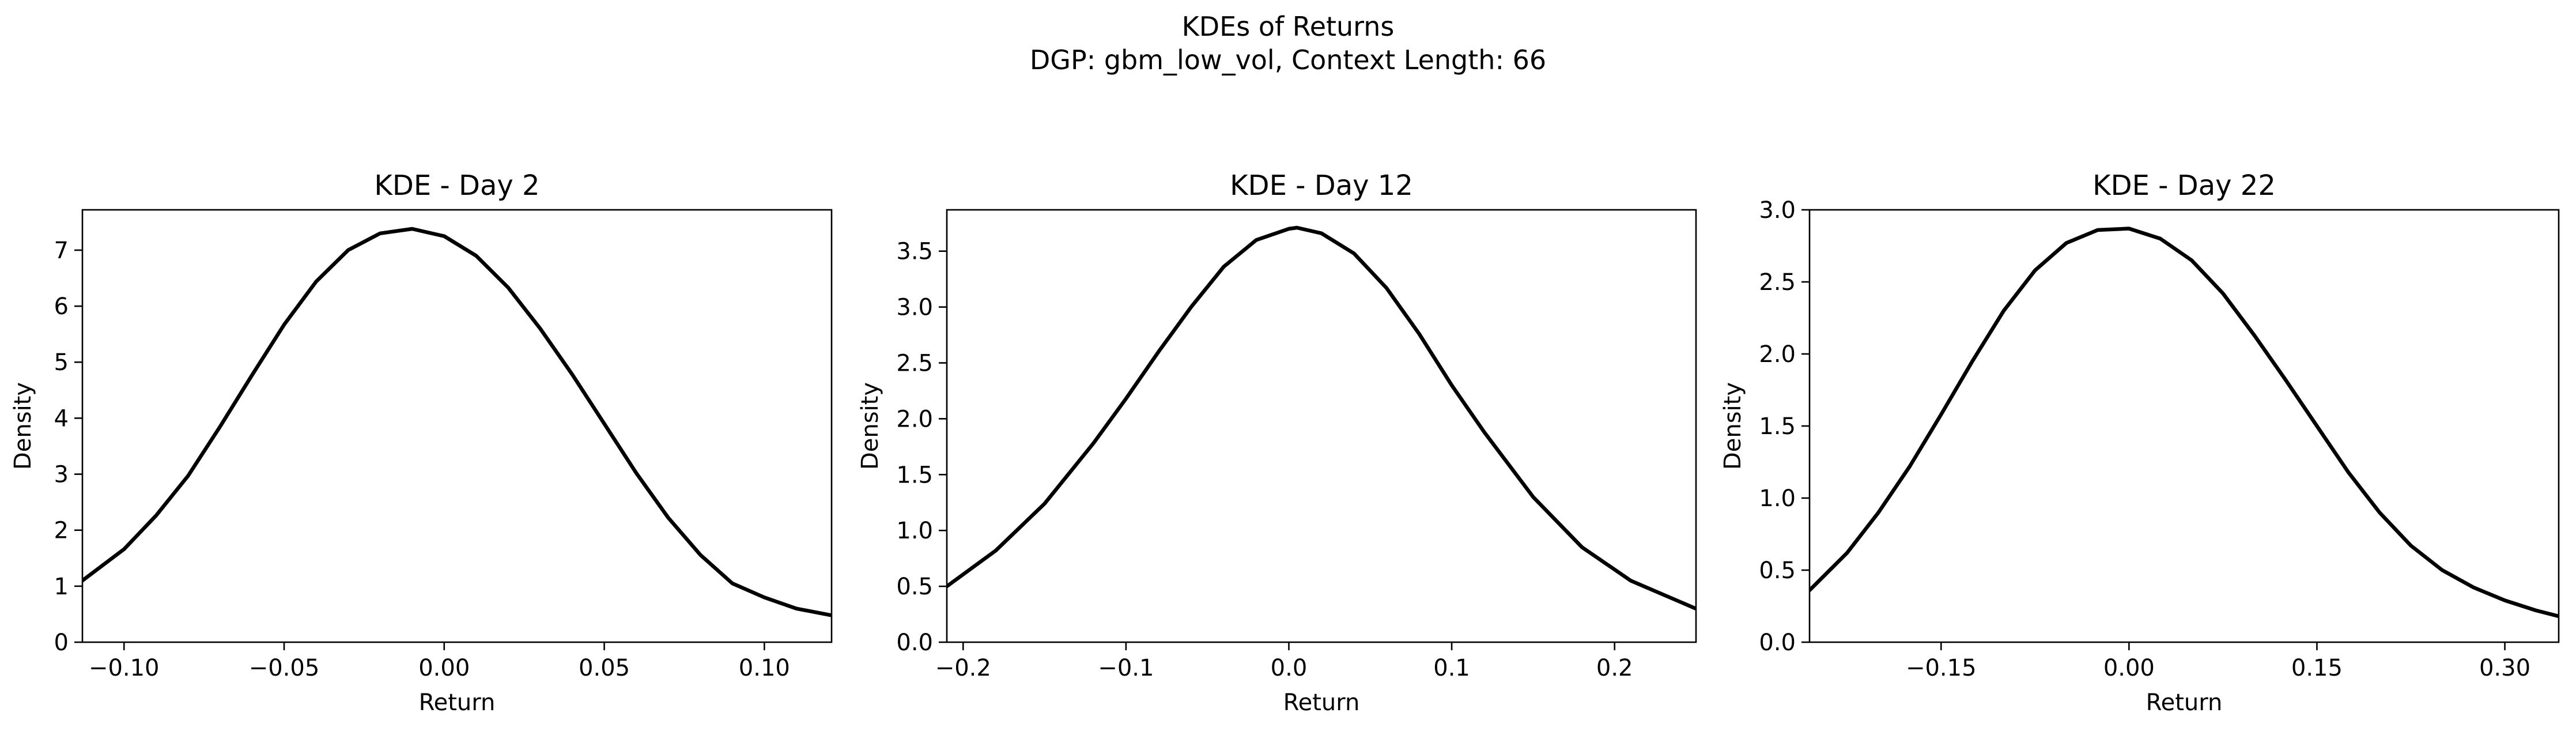  Describe the element at coordinates (61, 362) in the screenshot. I see `y-tick-label: 5` at that location.